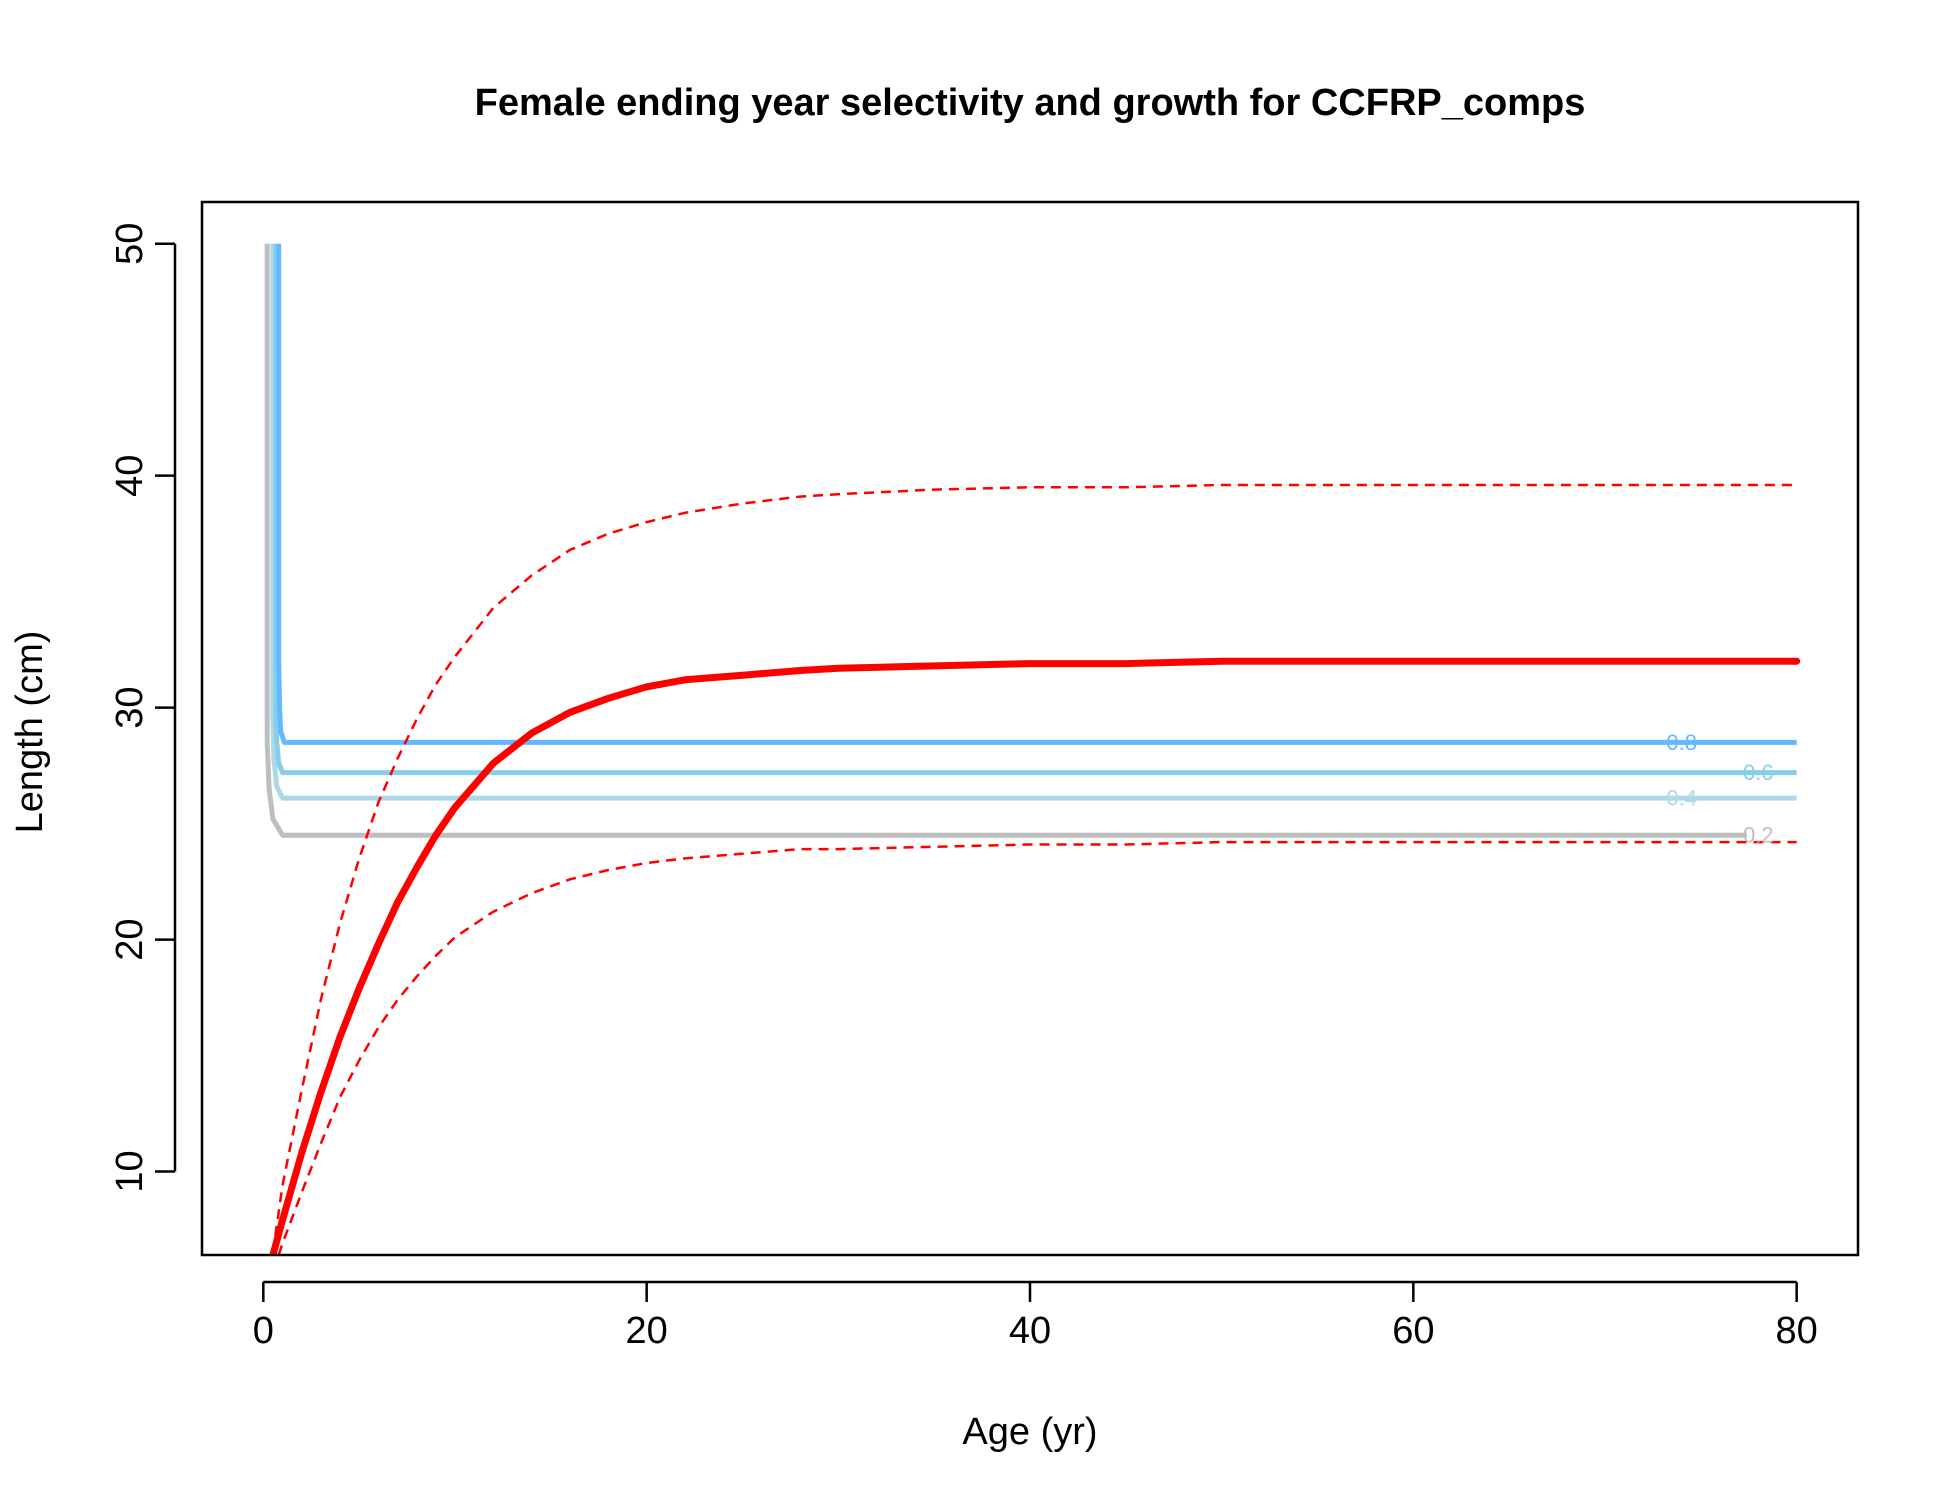 The image size is (1950, 1500). I want to click on x-tick-label-20: 20, so click(647, 1331).